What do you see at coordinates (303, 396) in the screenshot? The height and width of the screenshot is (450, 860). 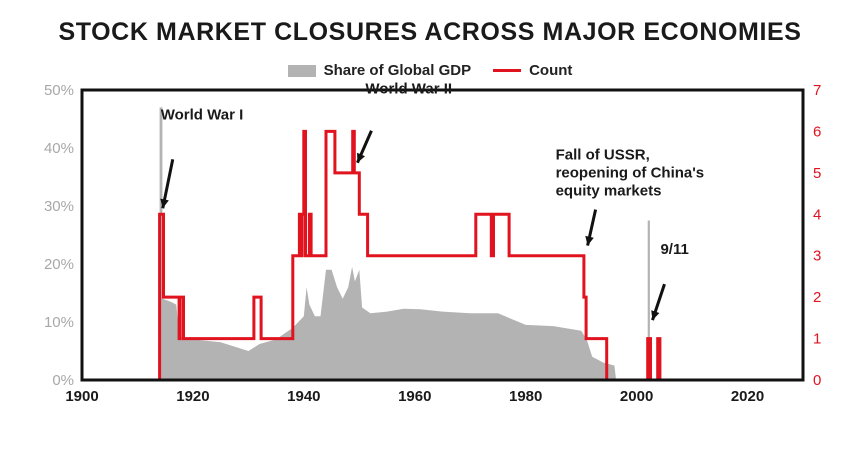 I see `x-tick-label: 1940` at bounding box center [303, 396].